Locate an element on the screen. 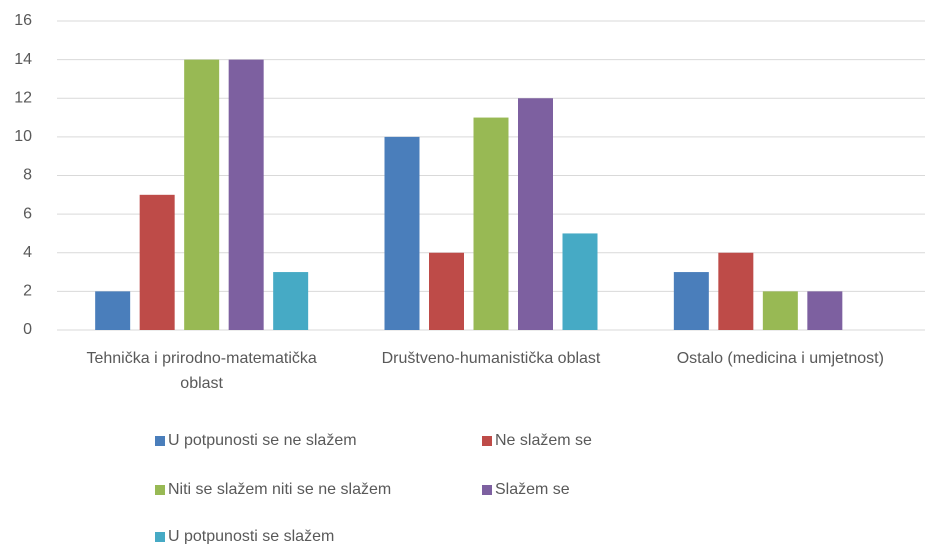  legend-label: Ne slažem se is located at coordinates (543, 440).